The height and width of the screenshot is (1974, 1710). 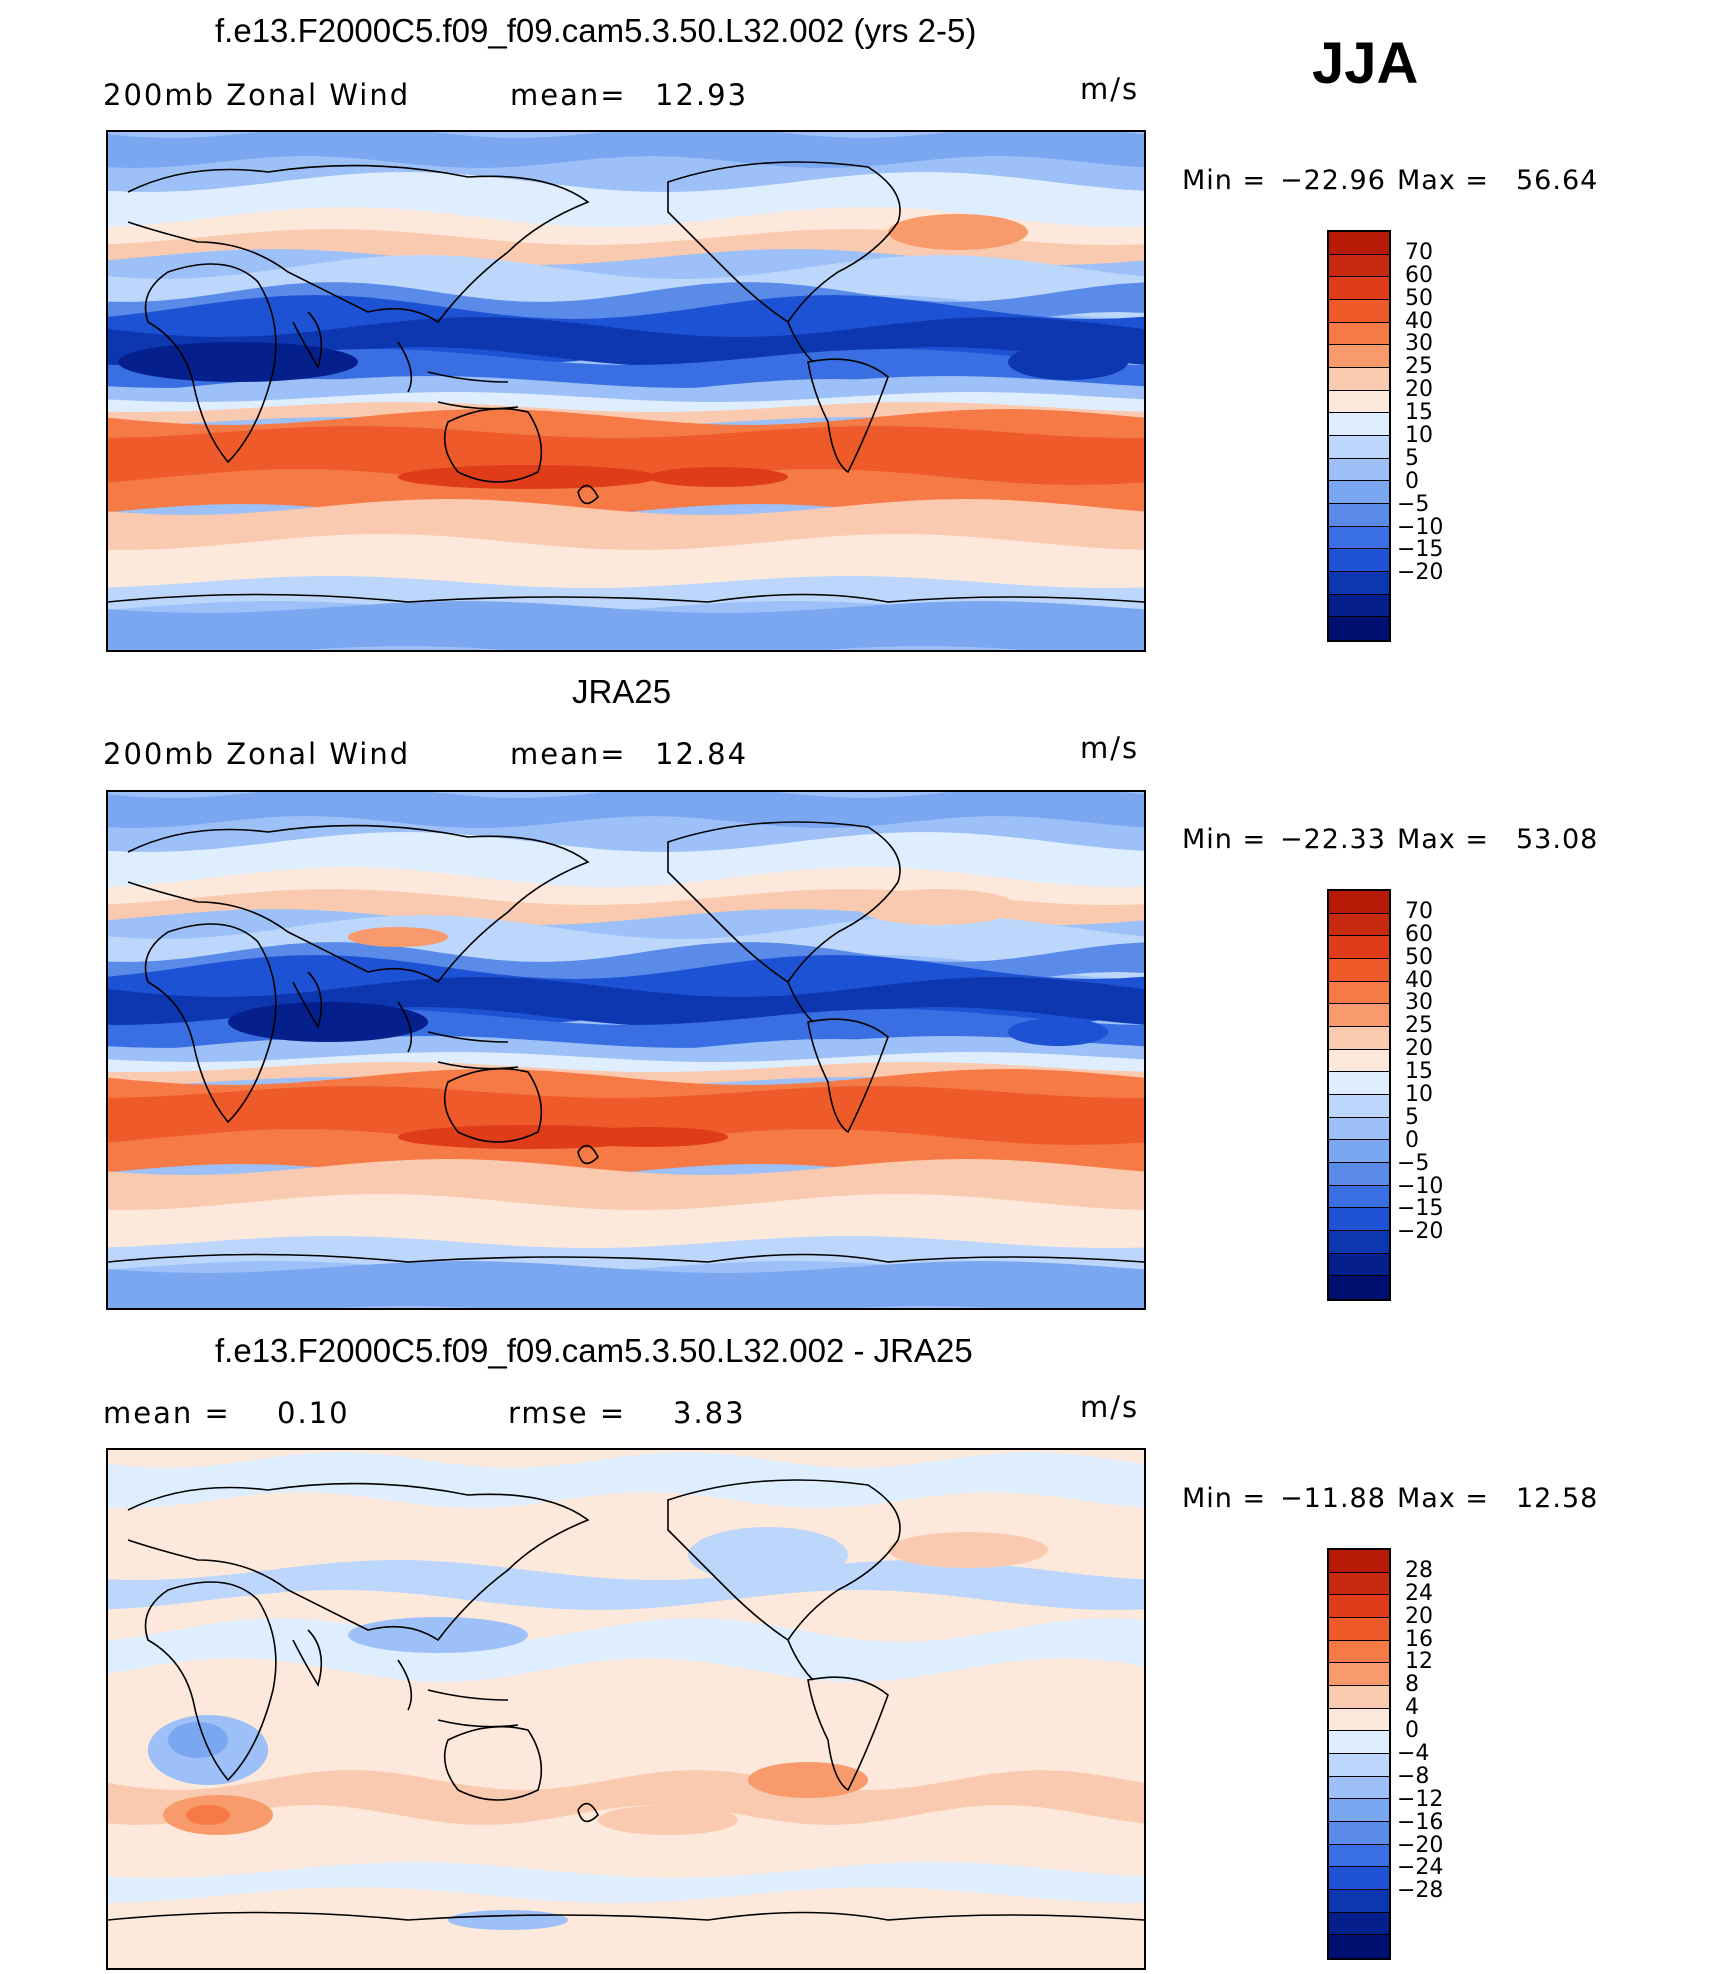 I want to click on colorbar-tick-label: 70, so click(x=1419, y=911).